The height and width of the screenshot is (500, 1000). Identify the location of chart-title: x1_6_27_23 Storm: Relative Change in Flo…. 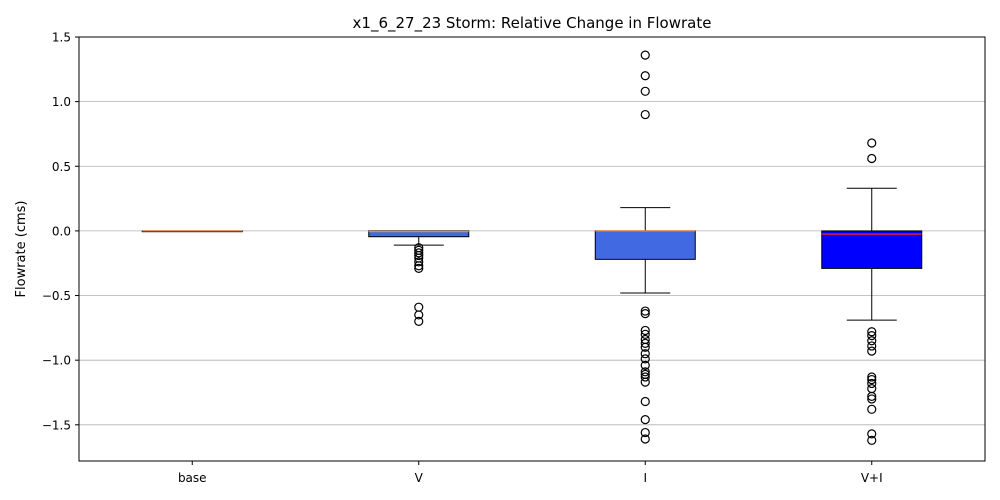
(532, 23).